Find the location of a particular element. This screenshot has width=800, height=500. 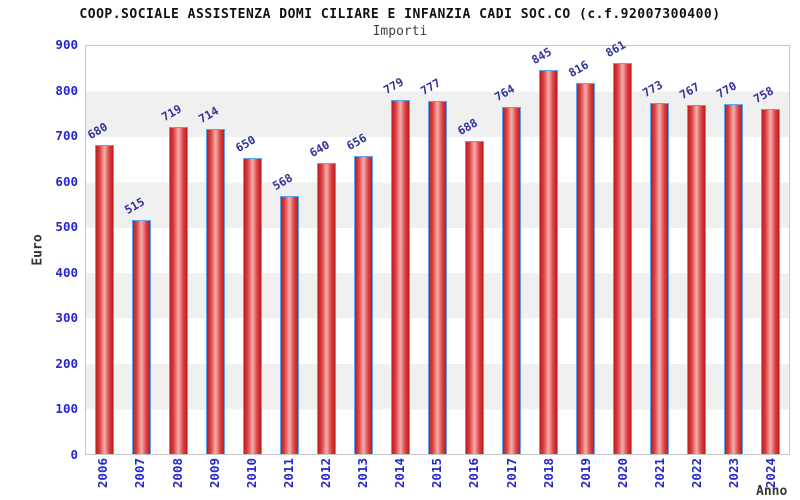

x-tick-slot-2023: 2023 is located at coordinates (734, 479).